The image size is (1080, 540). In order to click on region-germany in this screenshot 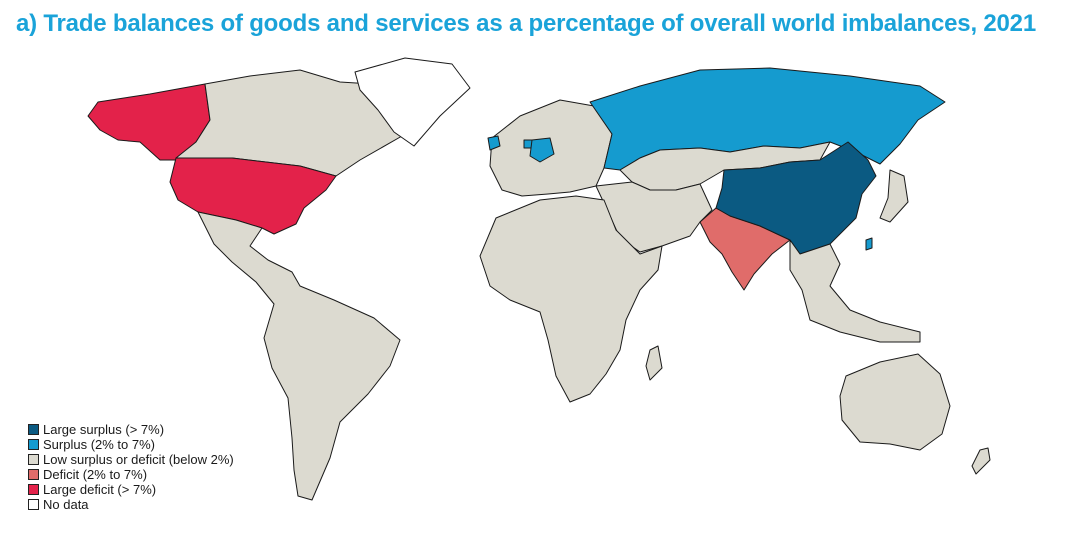, I will do `click(542, 150)`.